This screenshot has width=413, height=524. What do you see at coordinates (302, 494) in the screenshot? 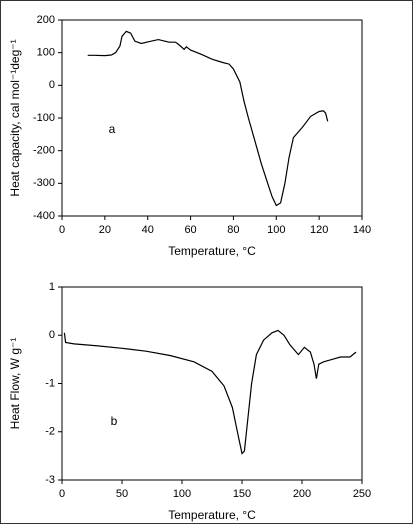
I see `x-tick-label: 200` at bounding box center [302, 494].